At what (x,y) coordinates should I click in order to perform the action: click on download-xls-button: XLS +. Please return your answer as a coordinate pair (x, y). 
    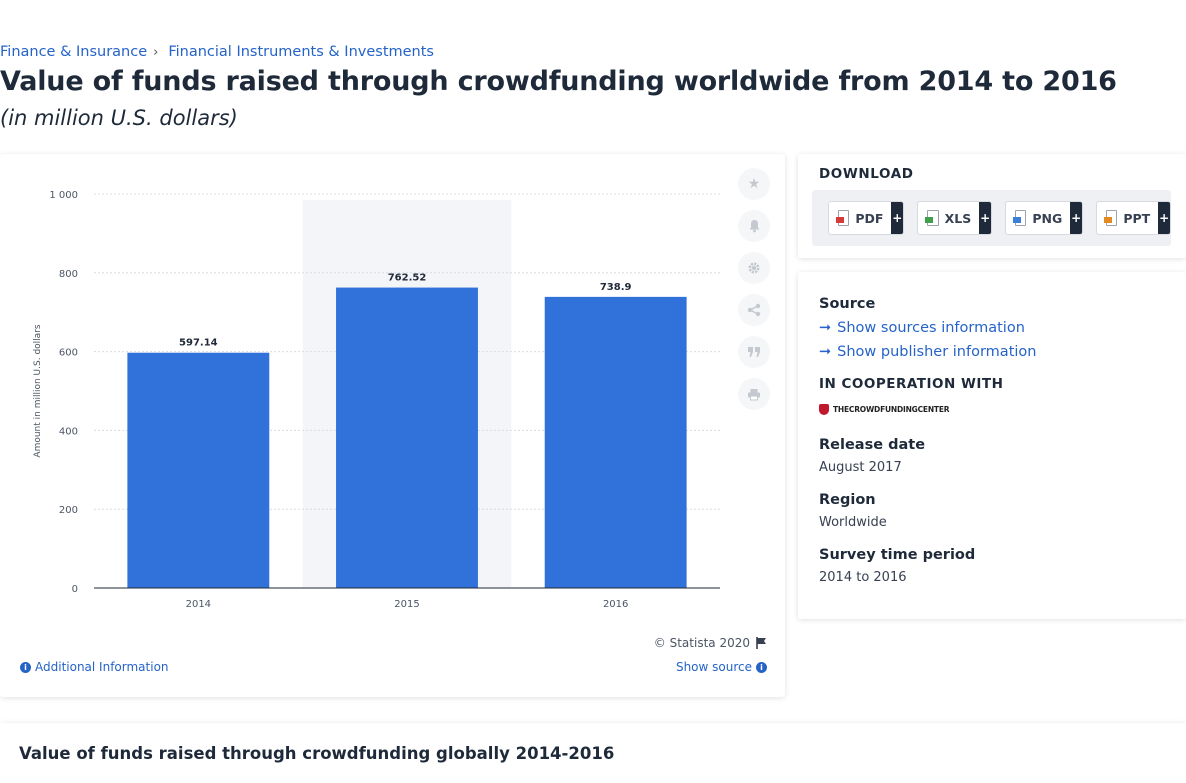
    Looking at the image, I should click on (955, 218).